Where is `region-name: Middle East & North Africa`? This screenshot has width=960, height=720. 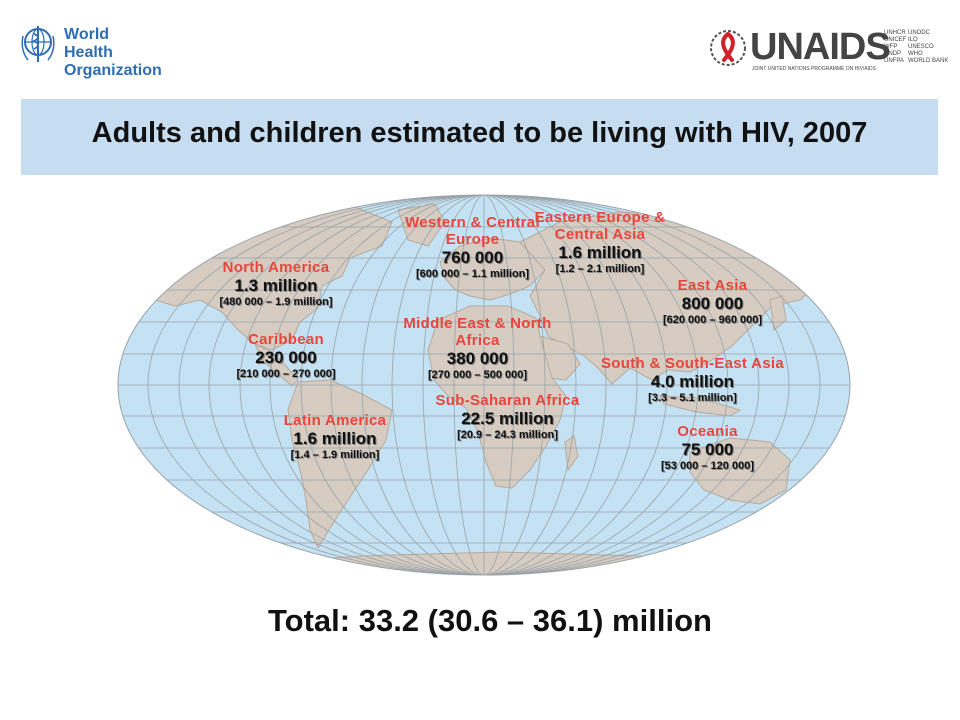 region-name: Middle East & North Africa is located at coordinates (477, 332).